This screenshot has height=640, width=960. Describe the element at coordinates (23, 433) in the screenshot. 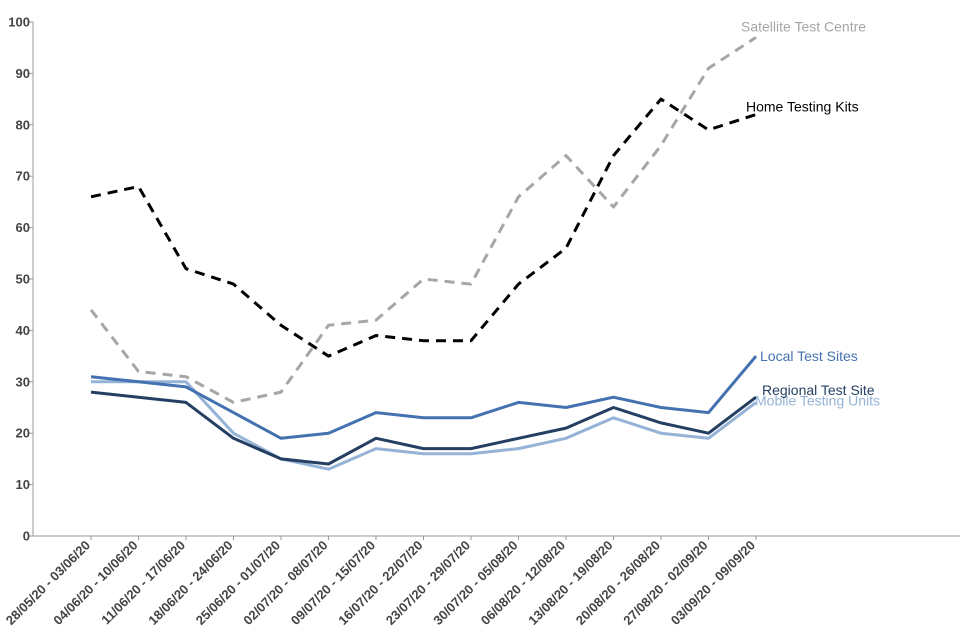

I see `y-tick-label: 20` at that location.